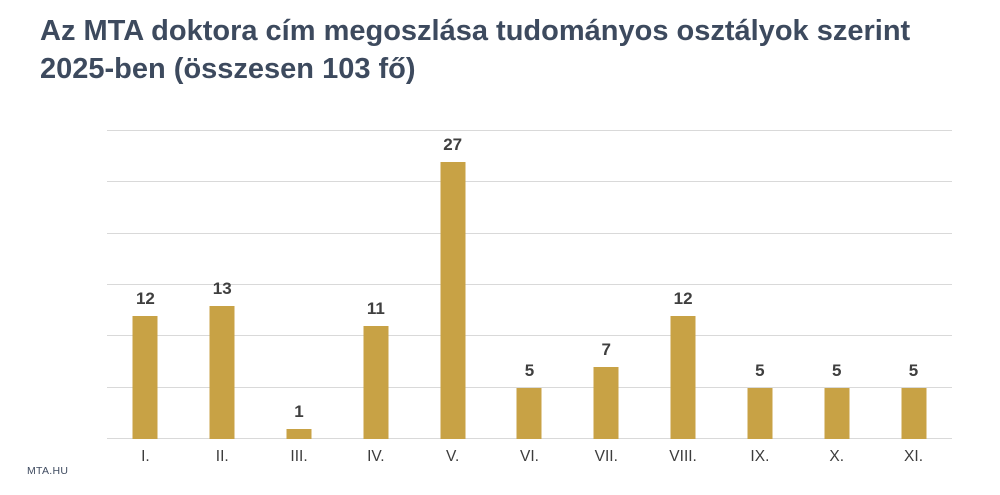 The height and width of the screenshot is (495, 1000). I want to click on bar-X, so click(837, 413).